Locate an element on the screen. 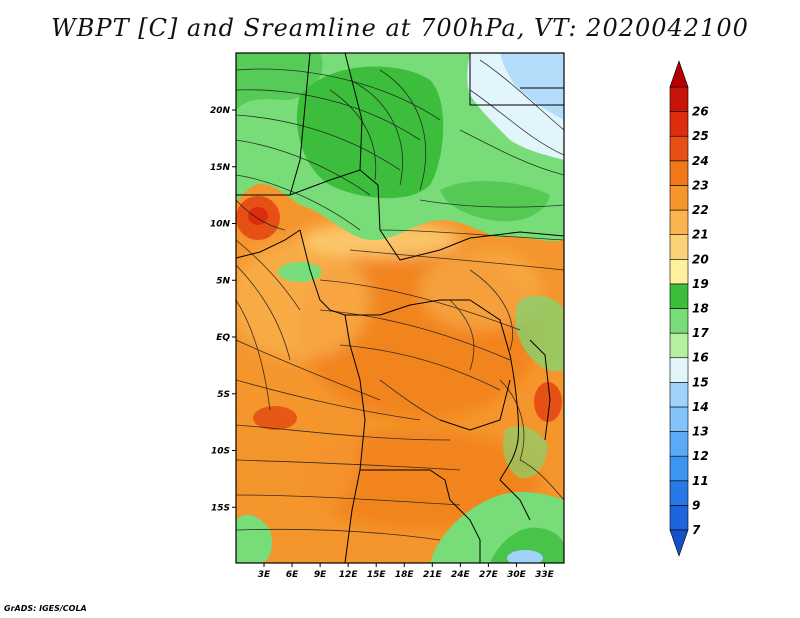  colorbar-label: 16 is located at coordinates (700, 358).